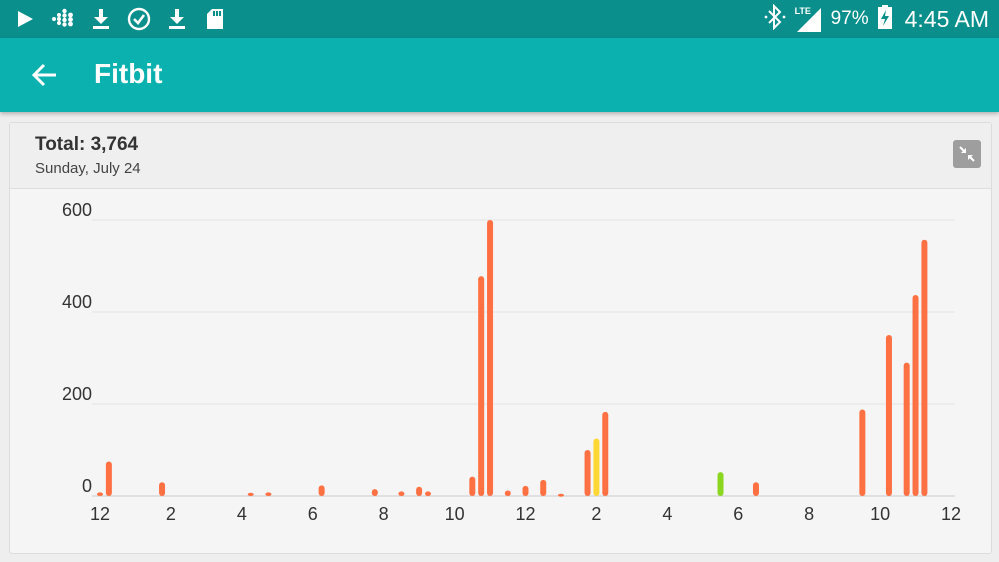 Image resolution: width=999 pixels, height=562 pixels. What do you see at coordinates (88, 168) in the screenshot?
I see `date-label: Sunday, July 24` at bounding box center [88, 168].